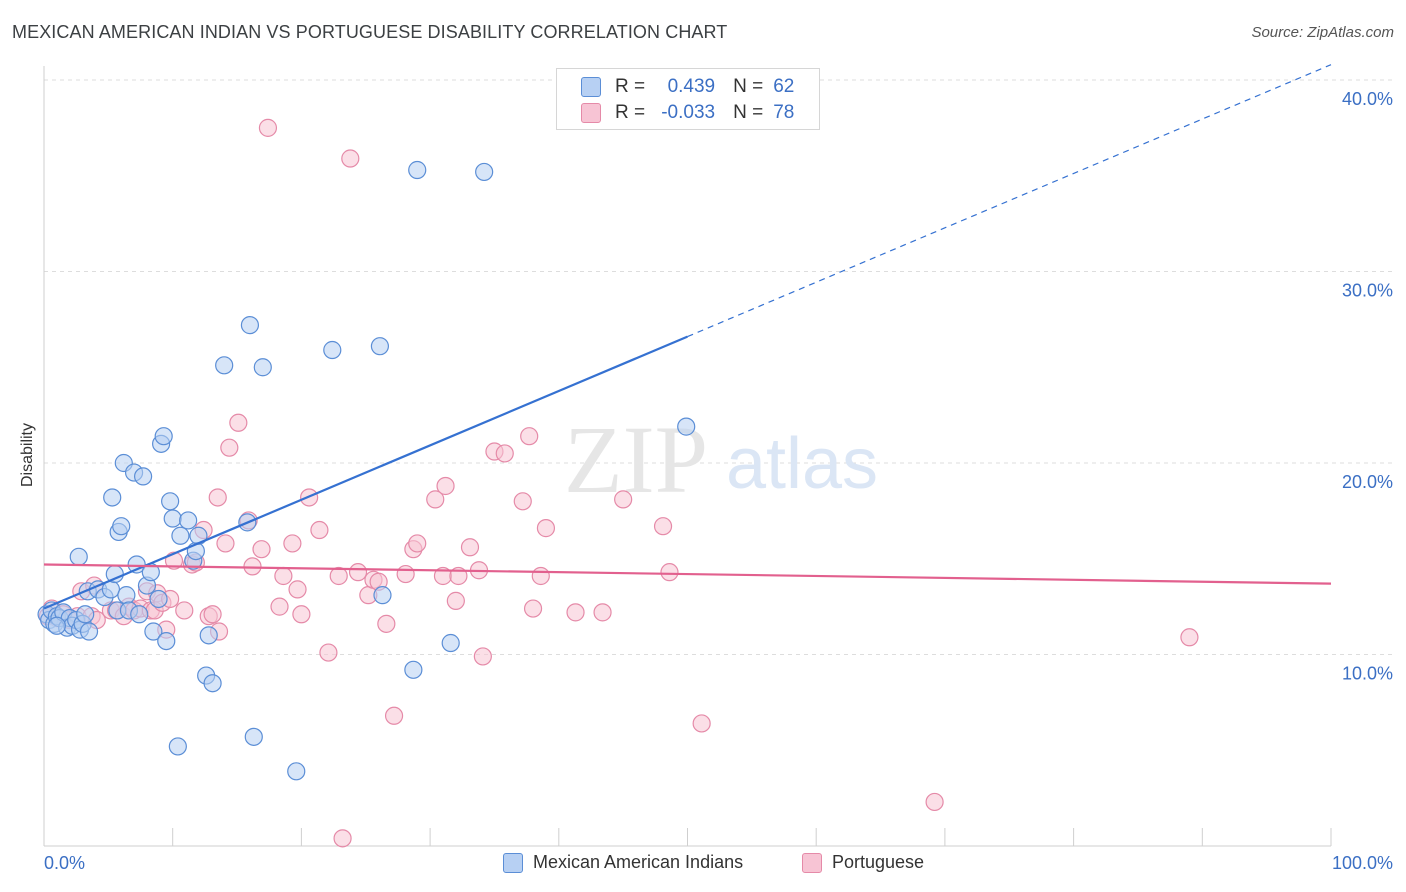 This screenshot has height=892, width=1406. Describe the element at coordinates (784, 86) in the screenshot. I see `legend-n-value: 62` at that location.